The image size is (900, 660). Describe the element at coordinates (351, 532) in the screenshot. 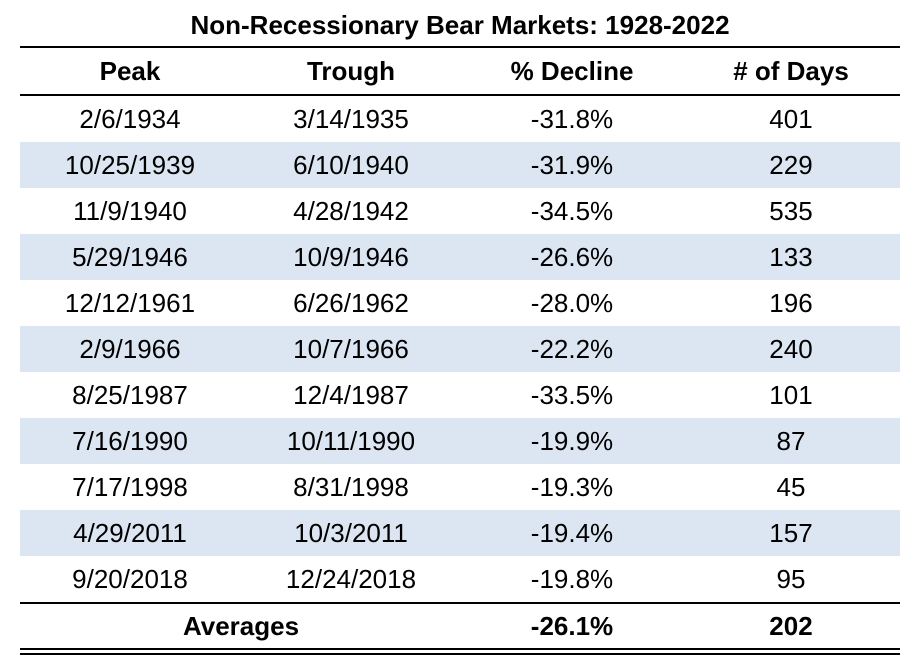

I see `cell-trough: 10/3/2011` at that location.